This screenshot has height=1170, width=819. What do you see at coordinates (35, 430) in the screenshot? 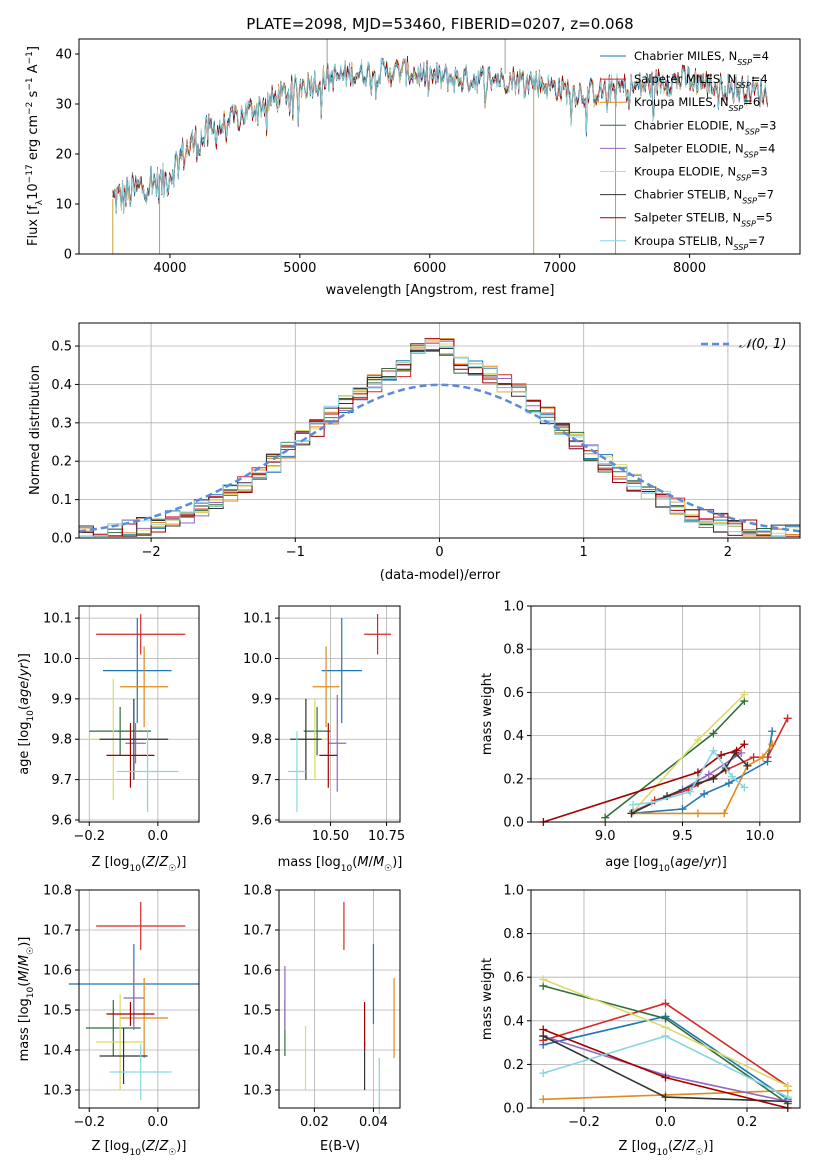
I see `y-axis-label: Normed distribution` at bounding box center [35, 430].